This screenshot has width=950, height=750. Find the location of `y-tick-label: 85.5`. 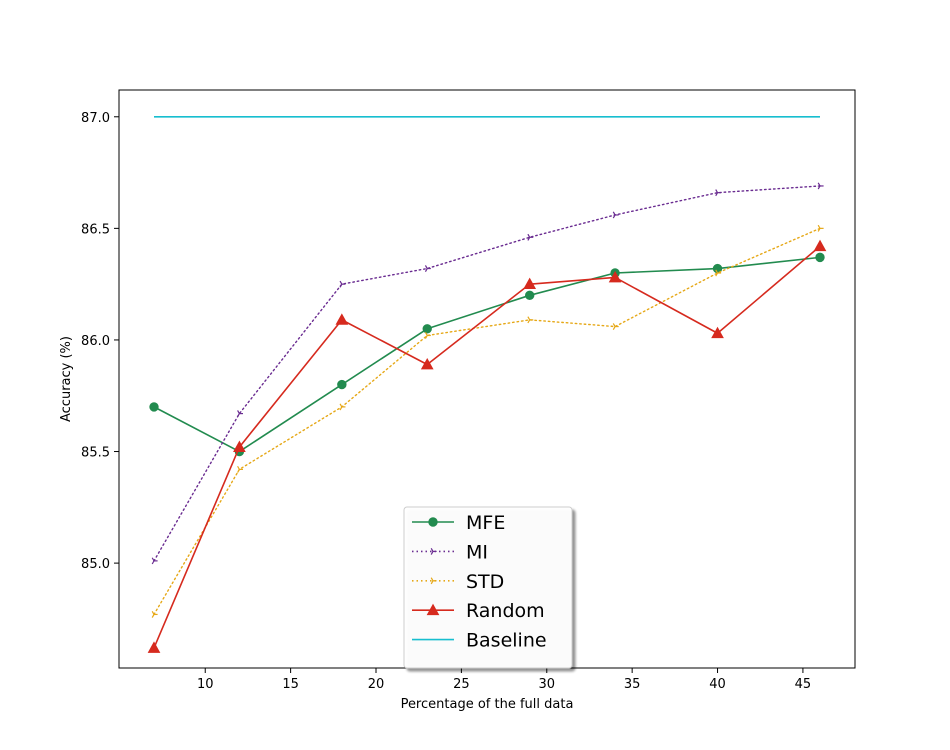

y-tick-label: 85.5 is located at coordinates (95, 453).